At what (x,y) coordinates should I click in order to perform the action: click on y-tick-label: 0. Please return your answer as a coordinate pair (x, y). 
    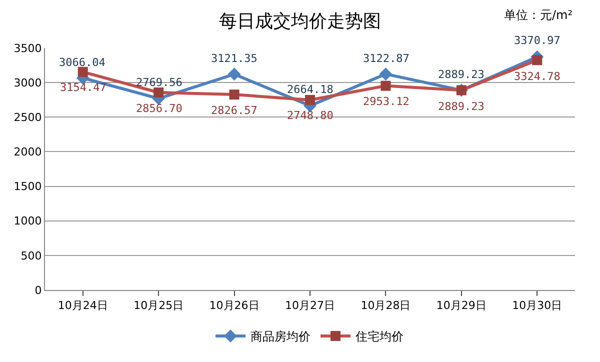
    Looking at the image, I should click on (38, 290).